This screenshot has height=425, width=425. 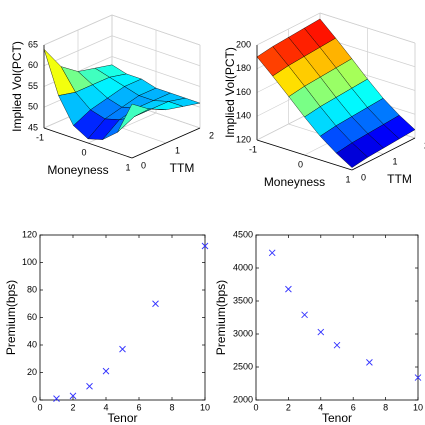 What do you see at coordinates (243, 333) in the screenshot?
I see `y-tick-label: 3000` at bounding box center [243, 333].